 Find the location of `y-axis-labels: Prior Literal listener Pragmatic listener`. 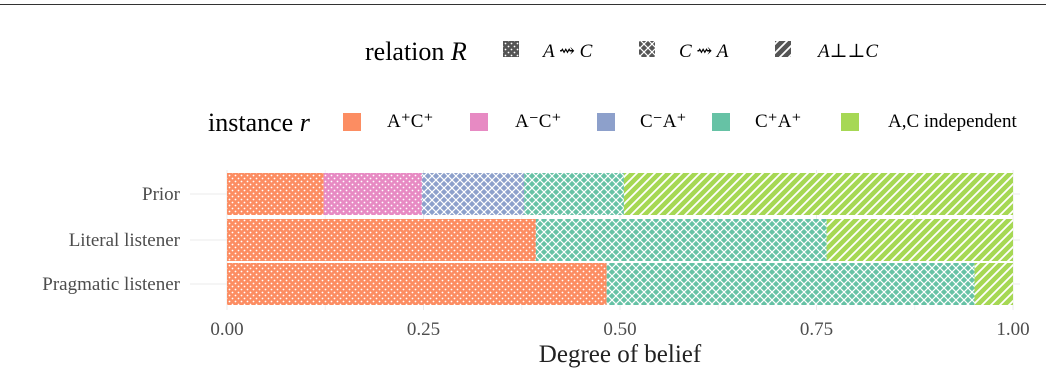

y-axis-labels: Prior Literal listener Pragmatic listener is located at coordinates (111, 239).